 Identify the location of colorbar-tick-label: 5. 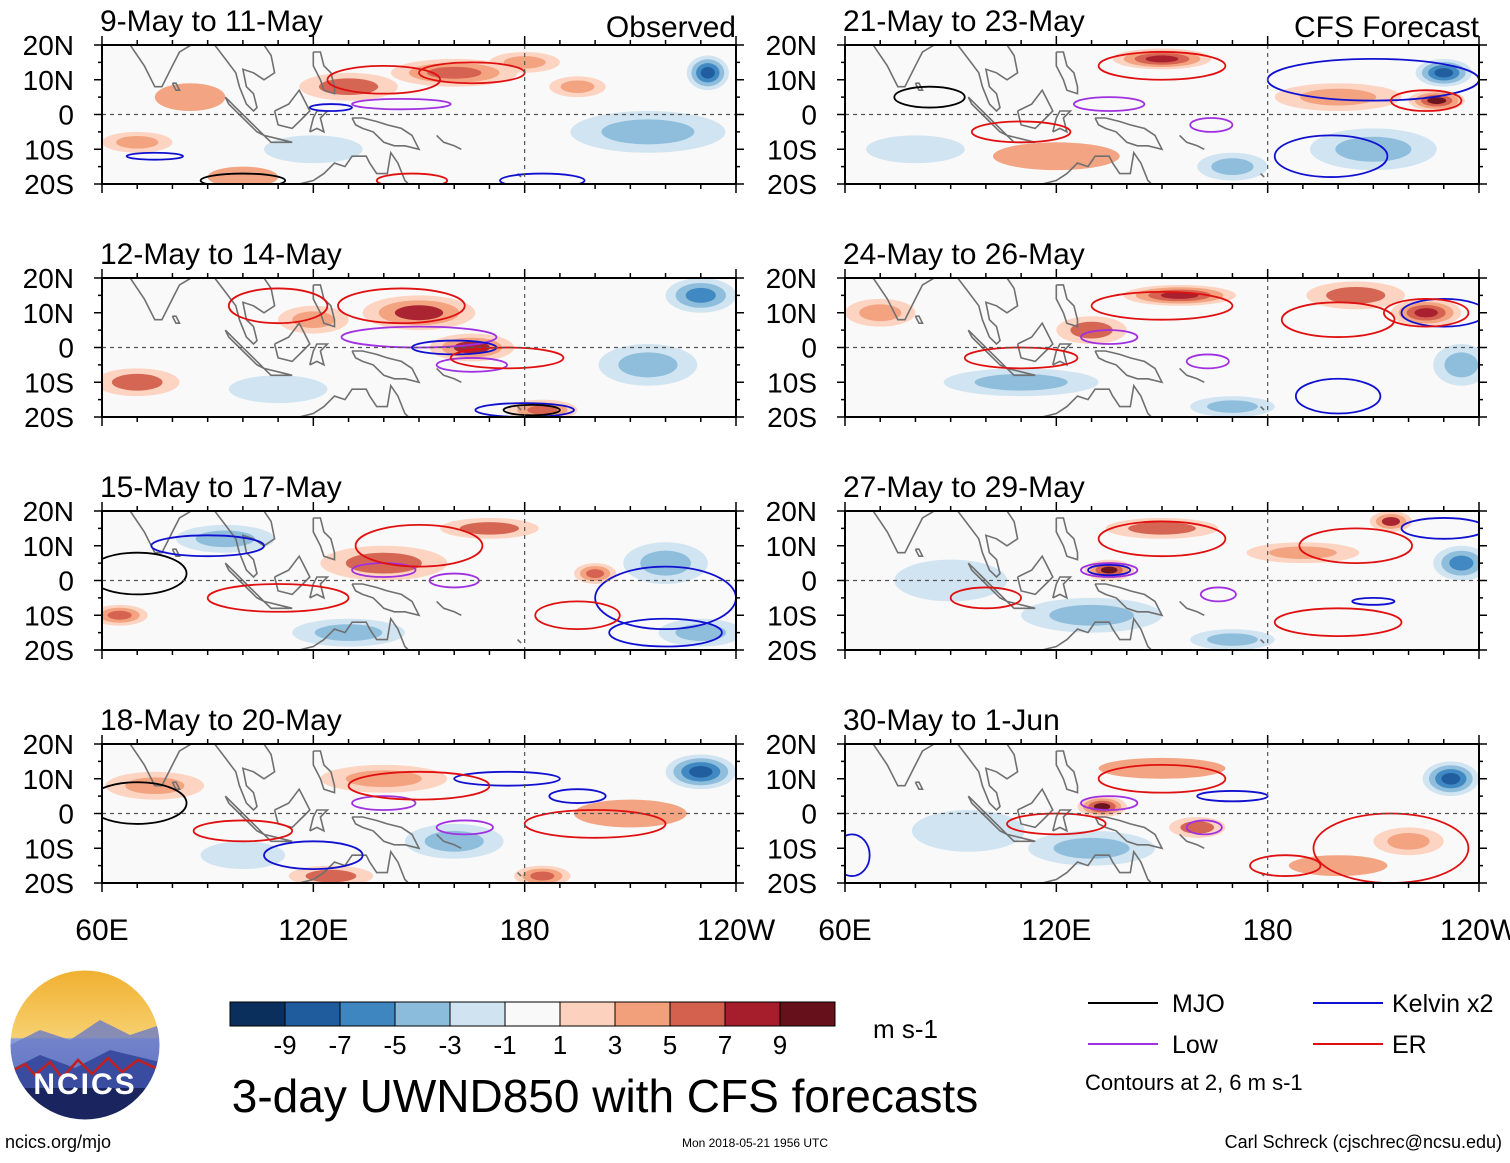
(670, 1045).